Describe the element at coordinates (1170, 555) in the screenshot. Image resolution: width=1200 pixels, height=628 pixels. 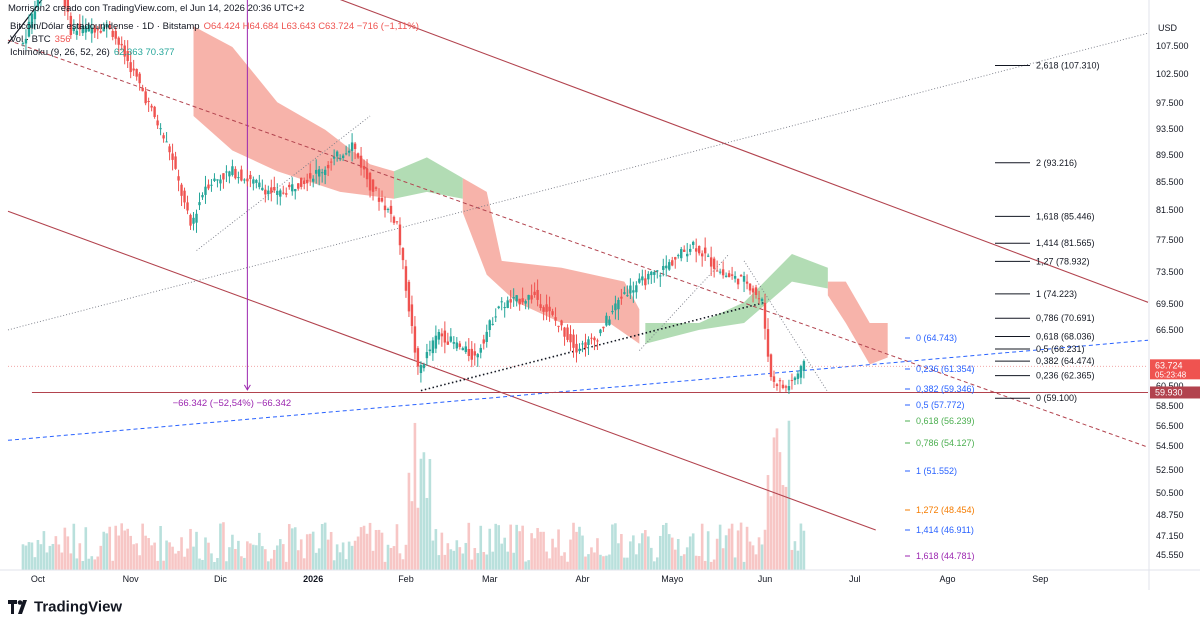
I see `y-tick-label: 45.550` at that location.